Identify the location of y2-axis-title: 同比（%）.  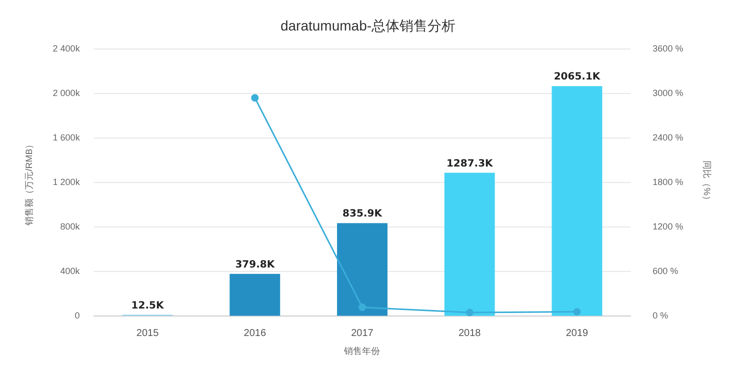
(707, 182).